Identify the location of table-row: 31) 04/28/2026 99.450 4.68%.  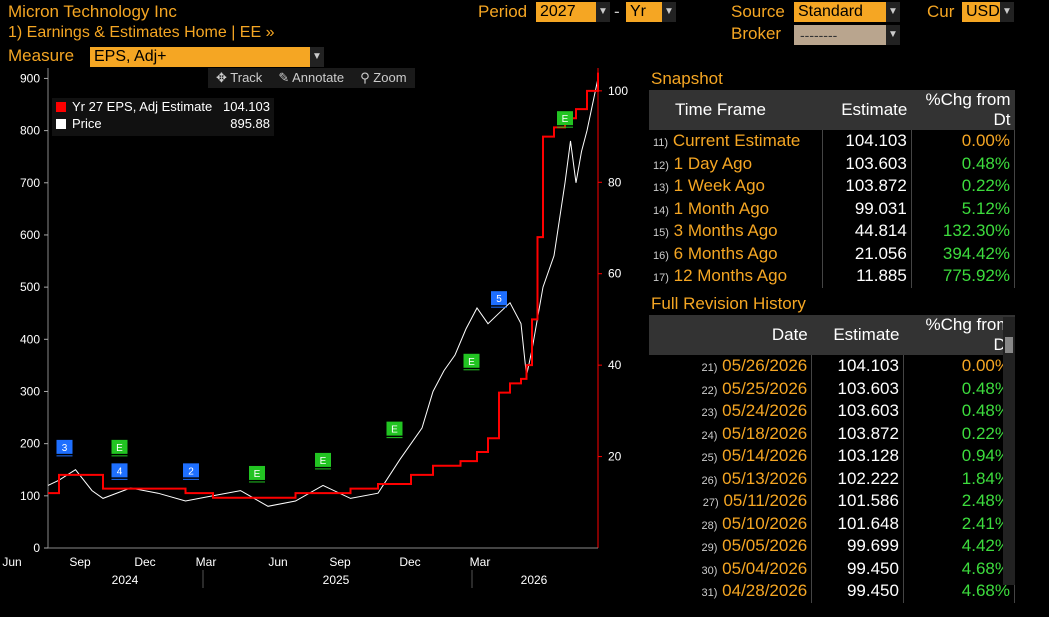
(832, 591).